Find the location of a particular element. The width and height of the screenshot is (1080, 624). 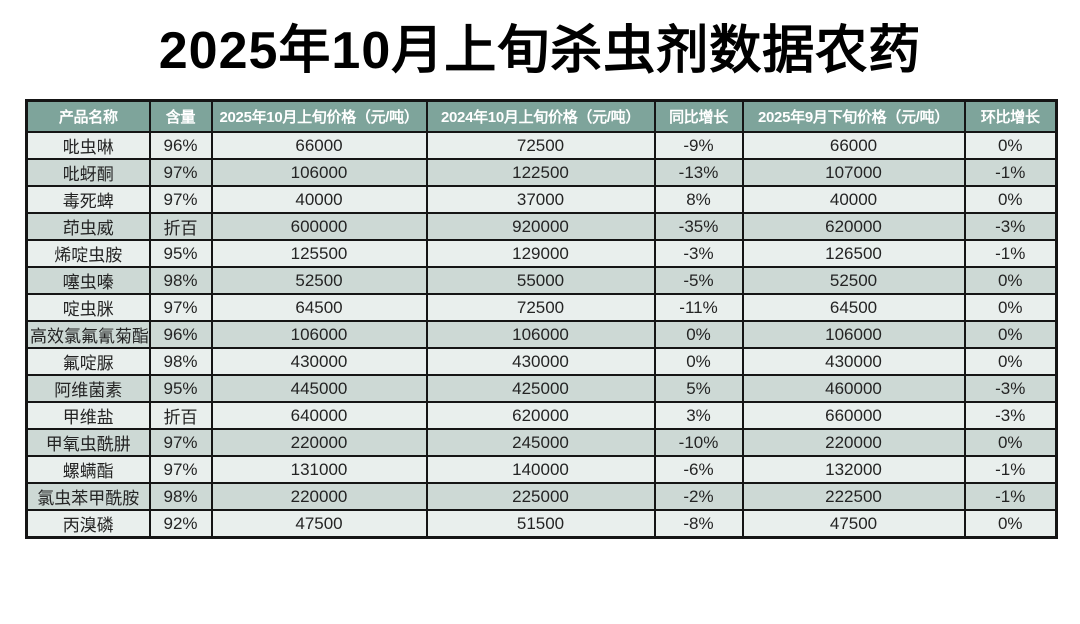

price-2025-sep-cell: 220000 is located at coordinates (853, 443).